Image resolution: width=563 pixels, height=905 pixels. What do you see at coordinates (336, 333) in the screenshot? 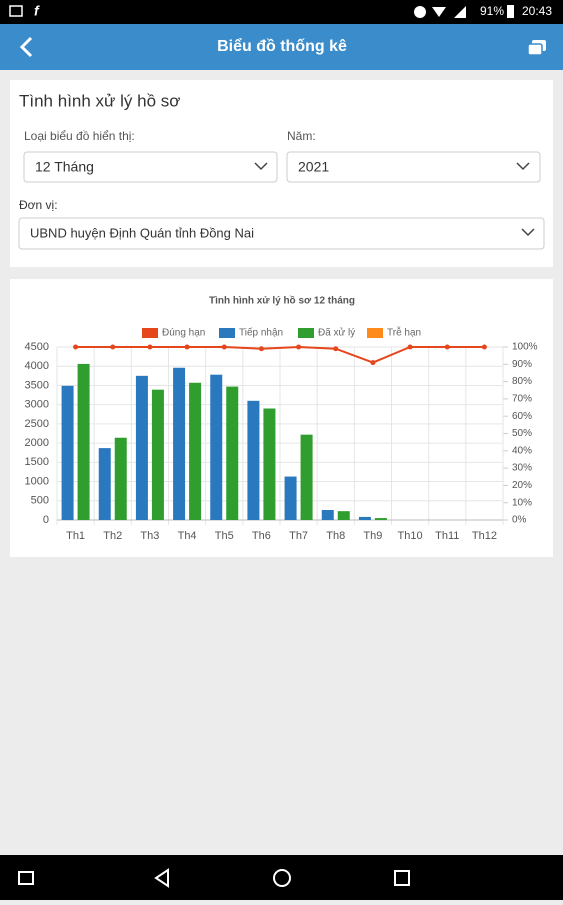
I see `legend-label: Đã xử lý` at bounding box center [336, 333].